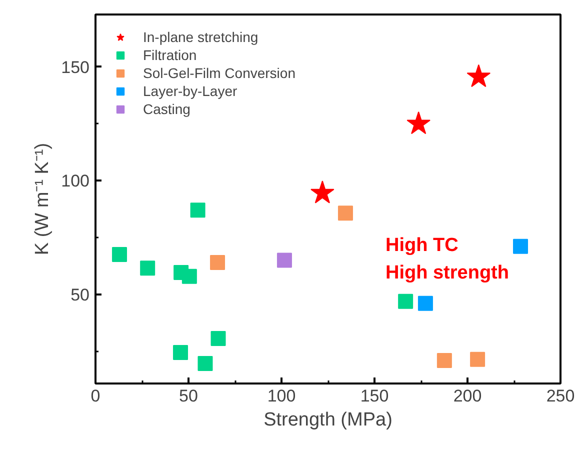 This screenshot has height=449, width=579. I want to click on x-tick-label: 0, so click(95, 396).